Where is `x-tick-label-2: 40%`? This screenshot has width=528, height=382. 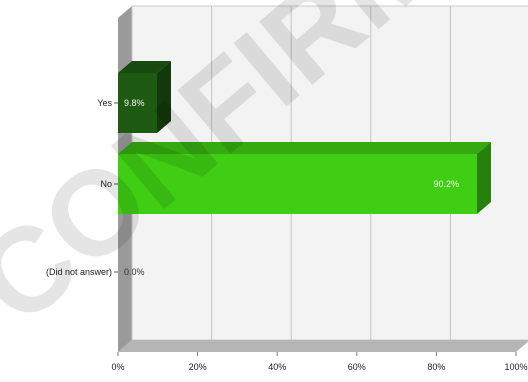
x-tick-label-2: 40% is located at coordinates (277, 367).